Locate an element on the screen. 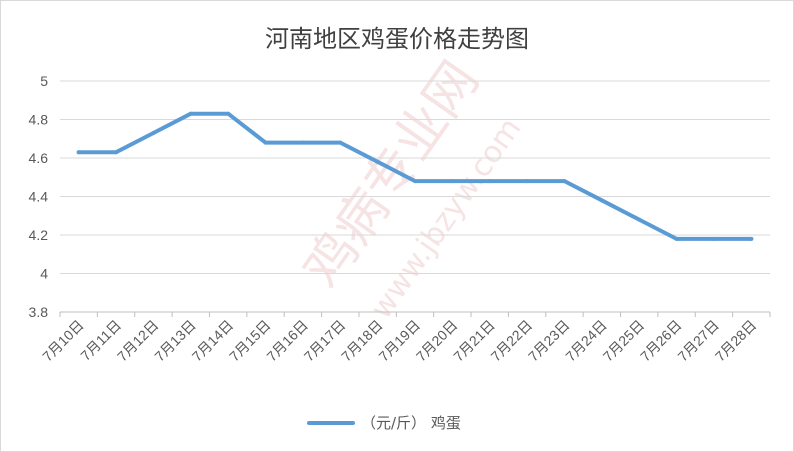 This screenshot has width=794, height=452. y-axis-ticks: 5 4.8 4.6 4.4 4.2 4 3.8 is located at coordinates (39, 196).